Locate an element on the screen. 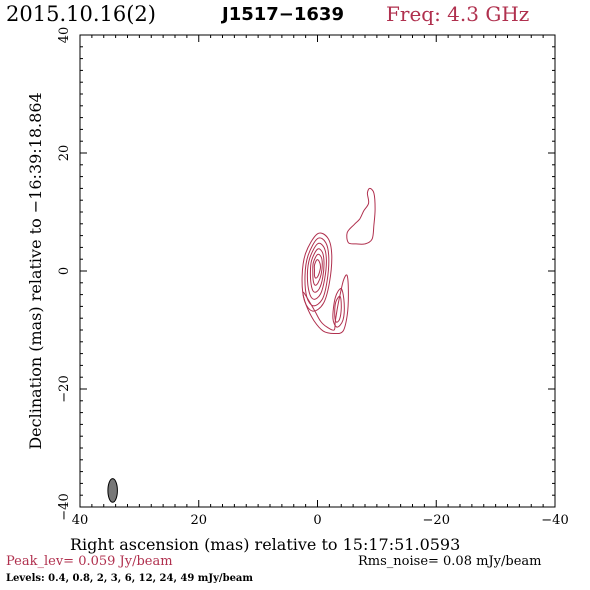  beam-ellipse is located at coordinates (112, 490).